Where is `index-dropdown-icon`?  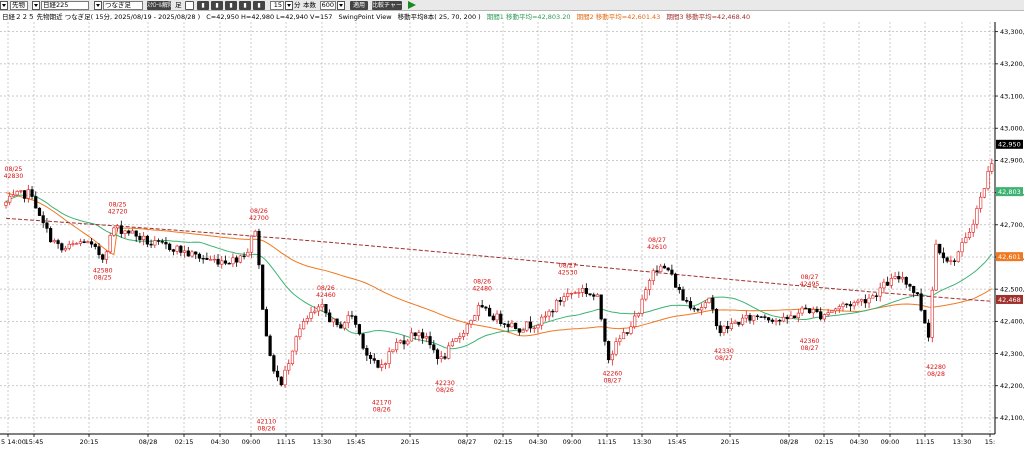
index-dropdown-icon is located at coordinates (36, 5).